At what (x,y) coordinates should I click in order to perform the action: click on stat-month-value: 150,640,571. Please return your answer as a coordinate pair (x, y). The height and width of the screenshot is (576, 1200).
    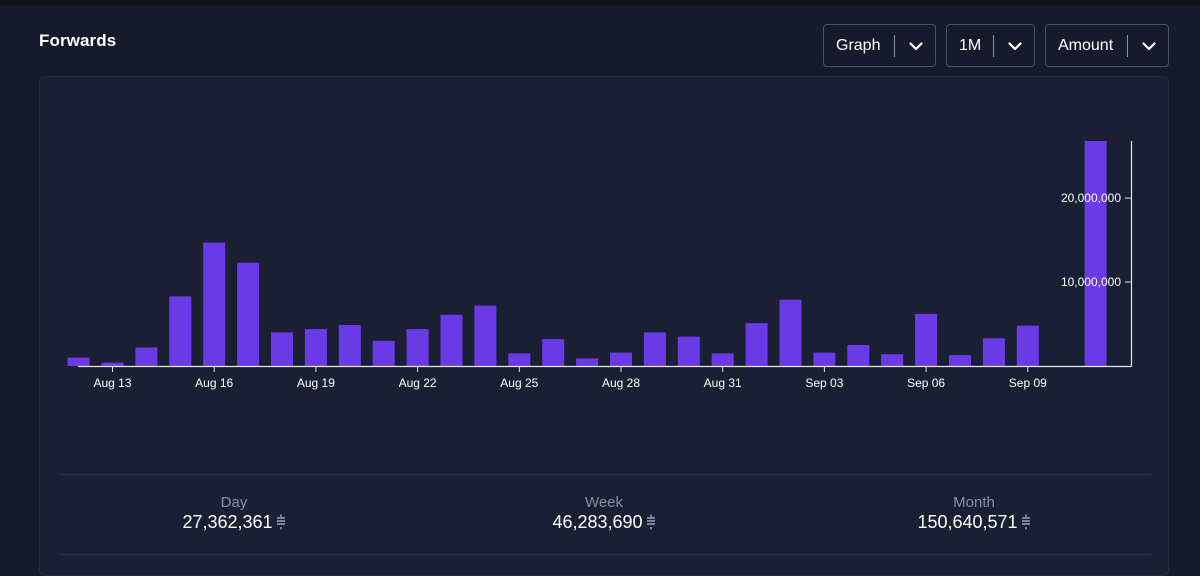
    Looking at the image, I should click on (967, 522).